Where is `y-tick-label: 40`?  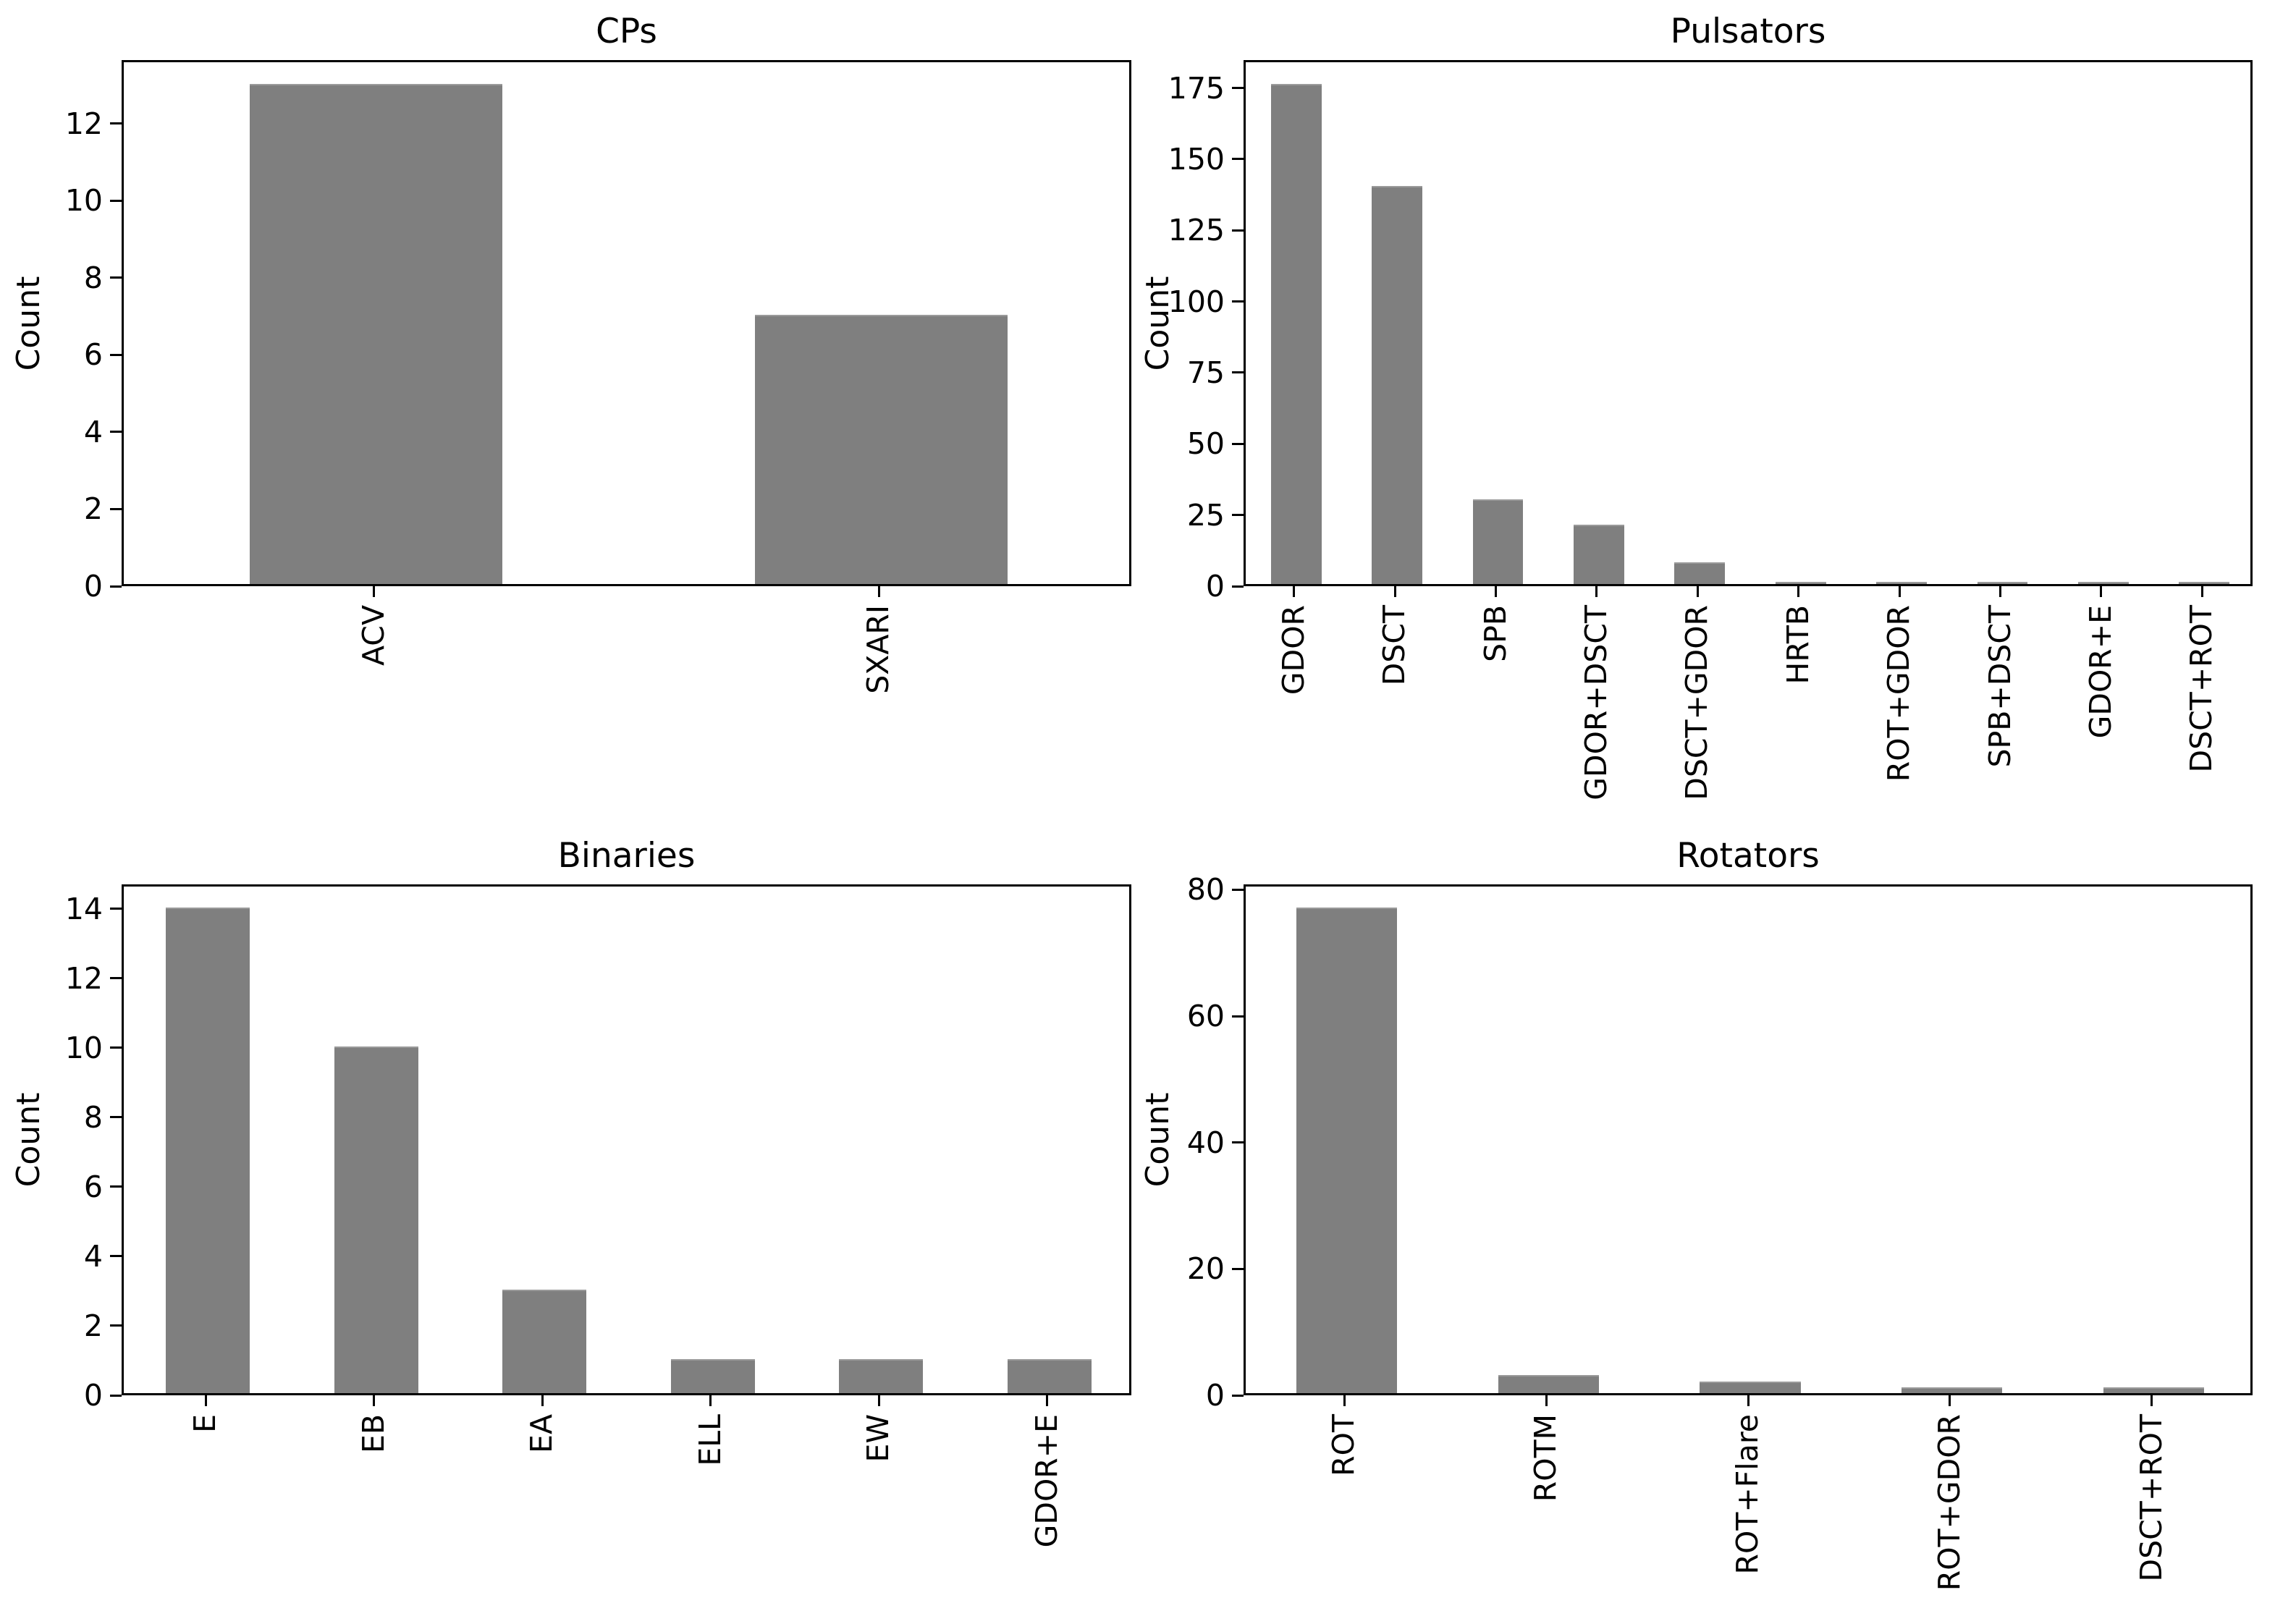
y-tick-label: 40 is located at coordinates (1205, 1142).